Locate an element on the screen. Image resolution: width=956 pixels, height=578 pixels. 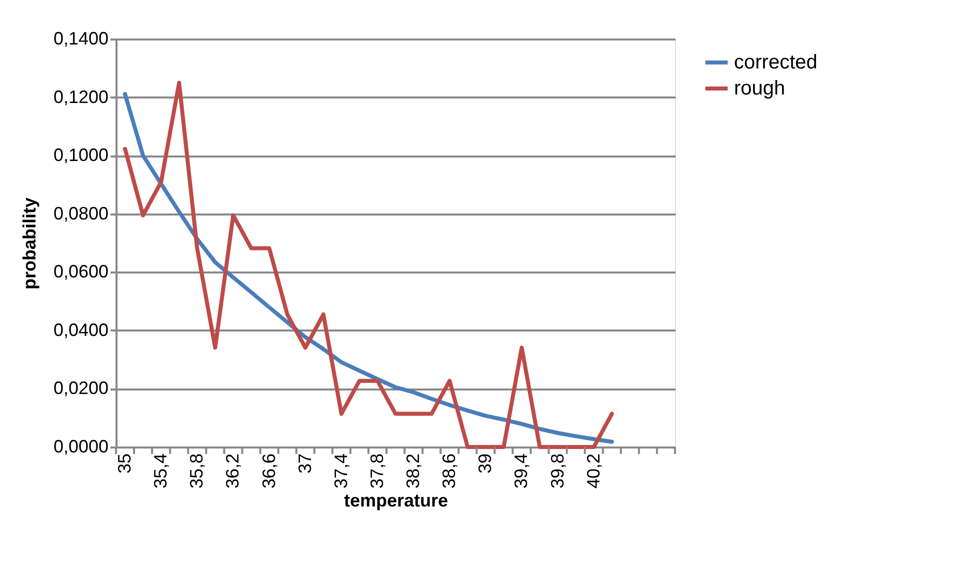
y-tick-label: 0,1000 is located at coordinates (80, 155).